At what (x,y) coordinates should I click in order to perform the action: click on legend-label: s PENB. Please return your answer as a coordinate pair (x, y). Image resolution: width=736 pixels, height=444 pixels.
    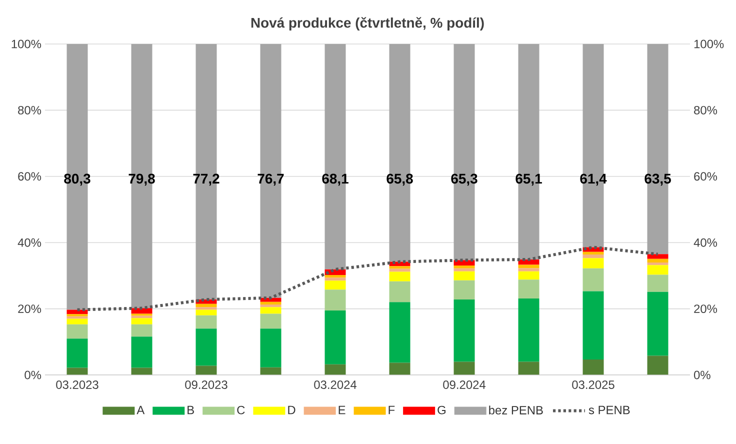
    Looking at the image, I should click on (609, 410).